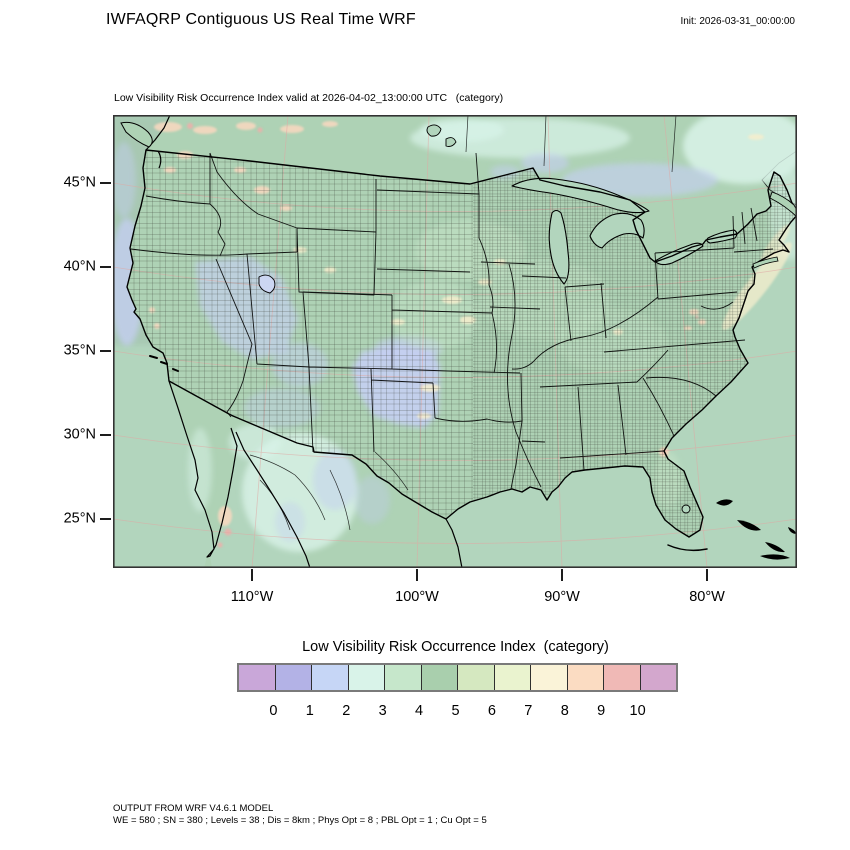  Describe the element at coordinates (601, 711) in the screenshot. I see `legend-tick-label: 9` at that location.